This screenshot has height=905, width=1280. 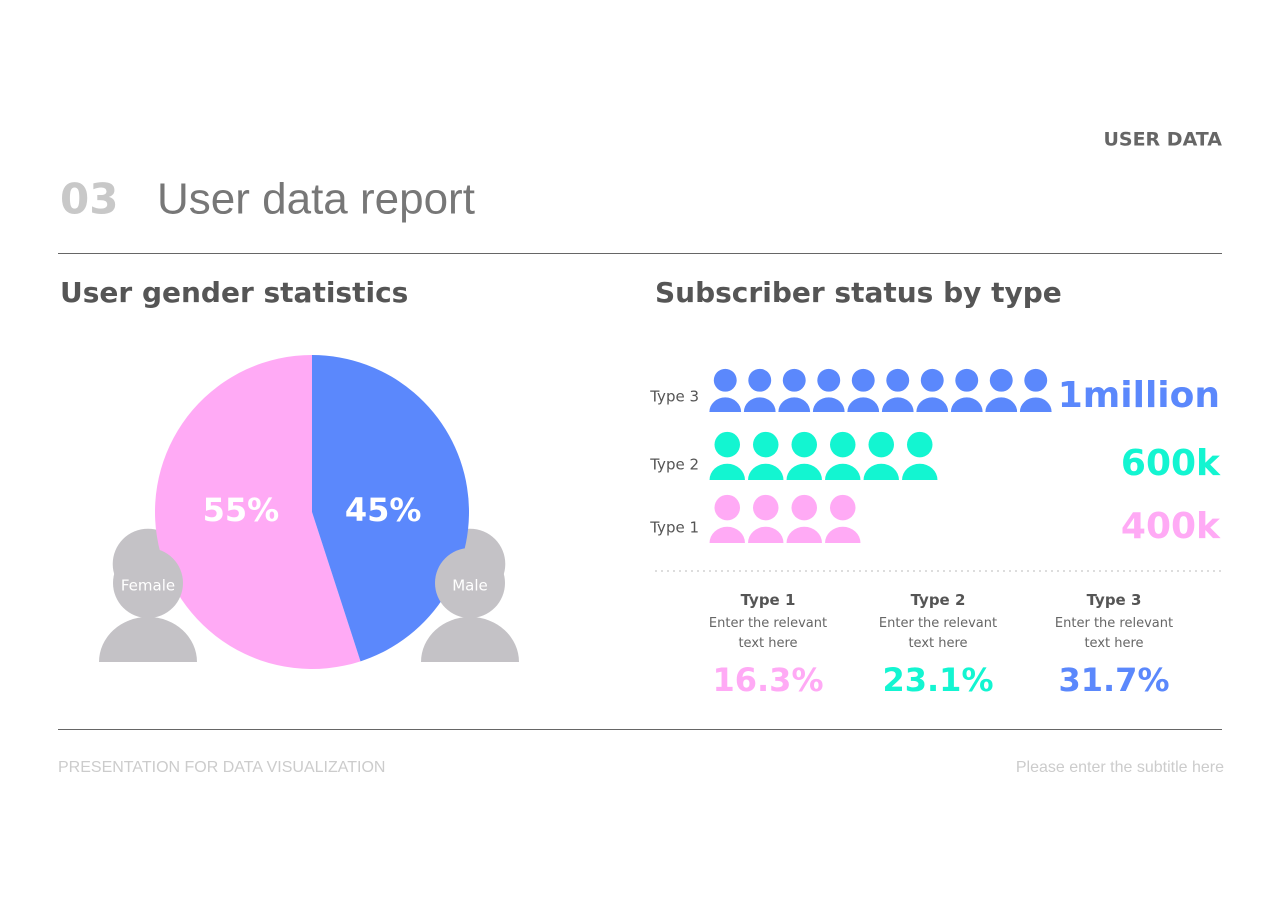 I want to click on row-label: Type 1, so click(x=674, y=528).